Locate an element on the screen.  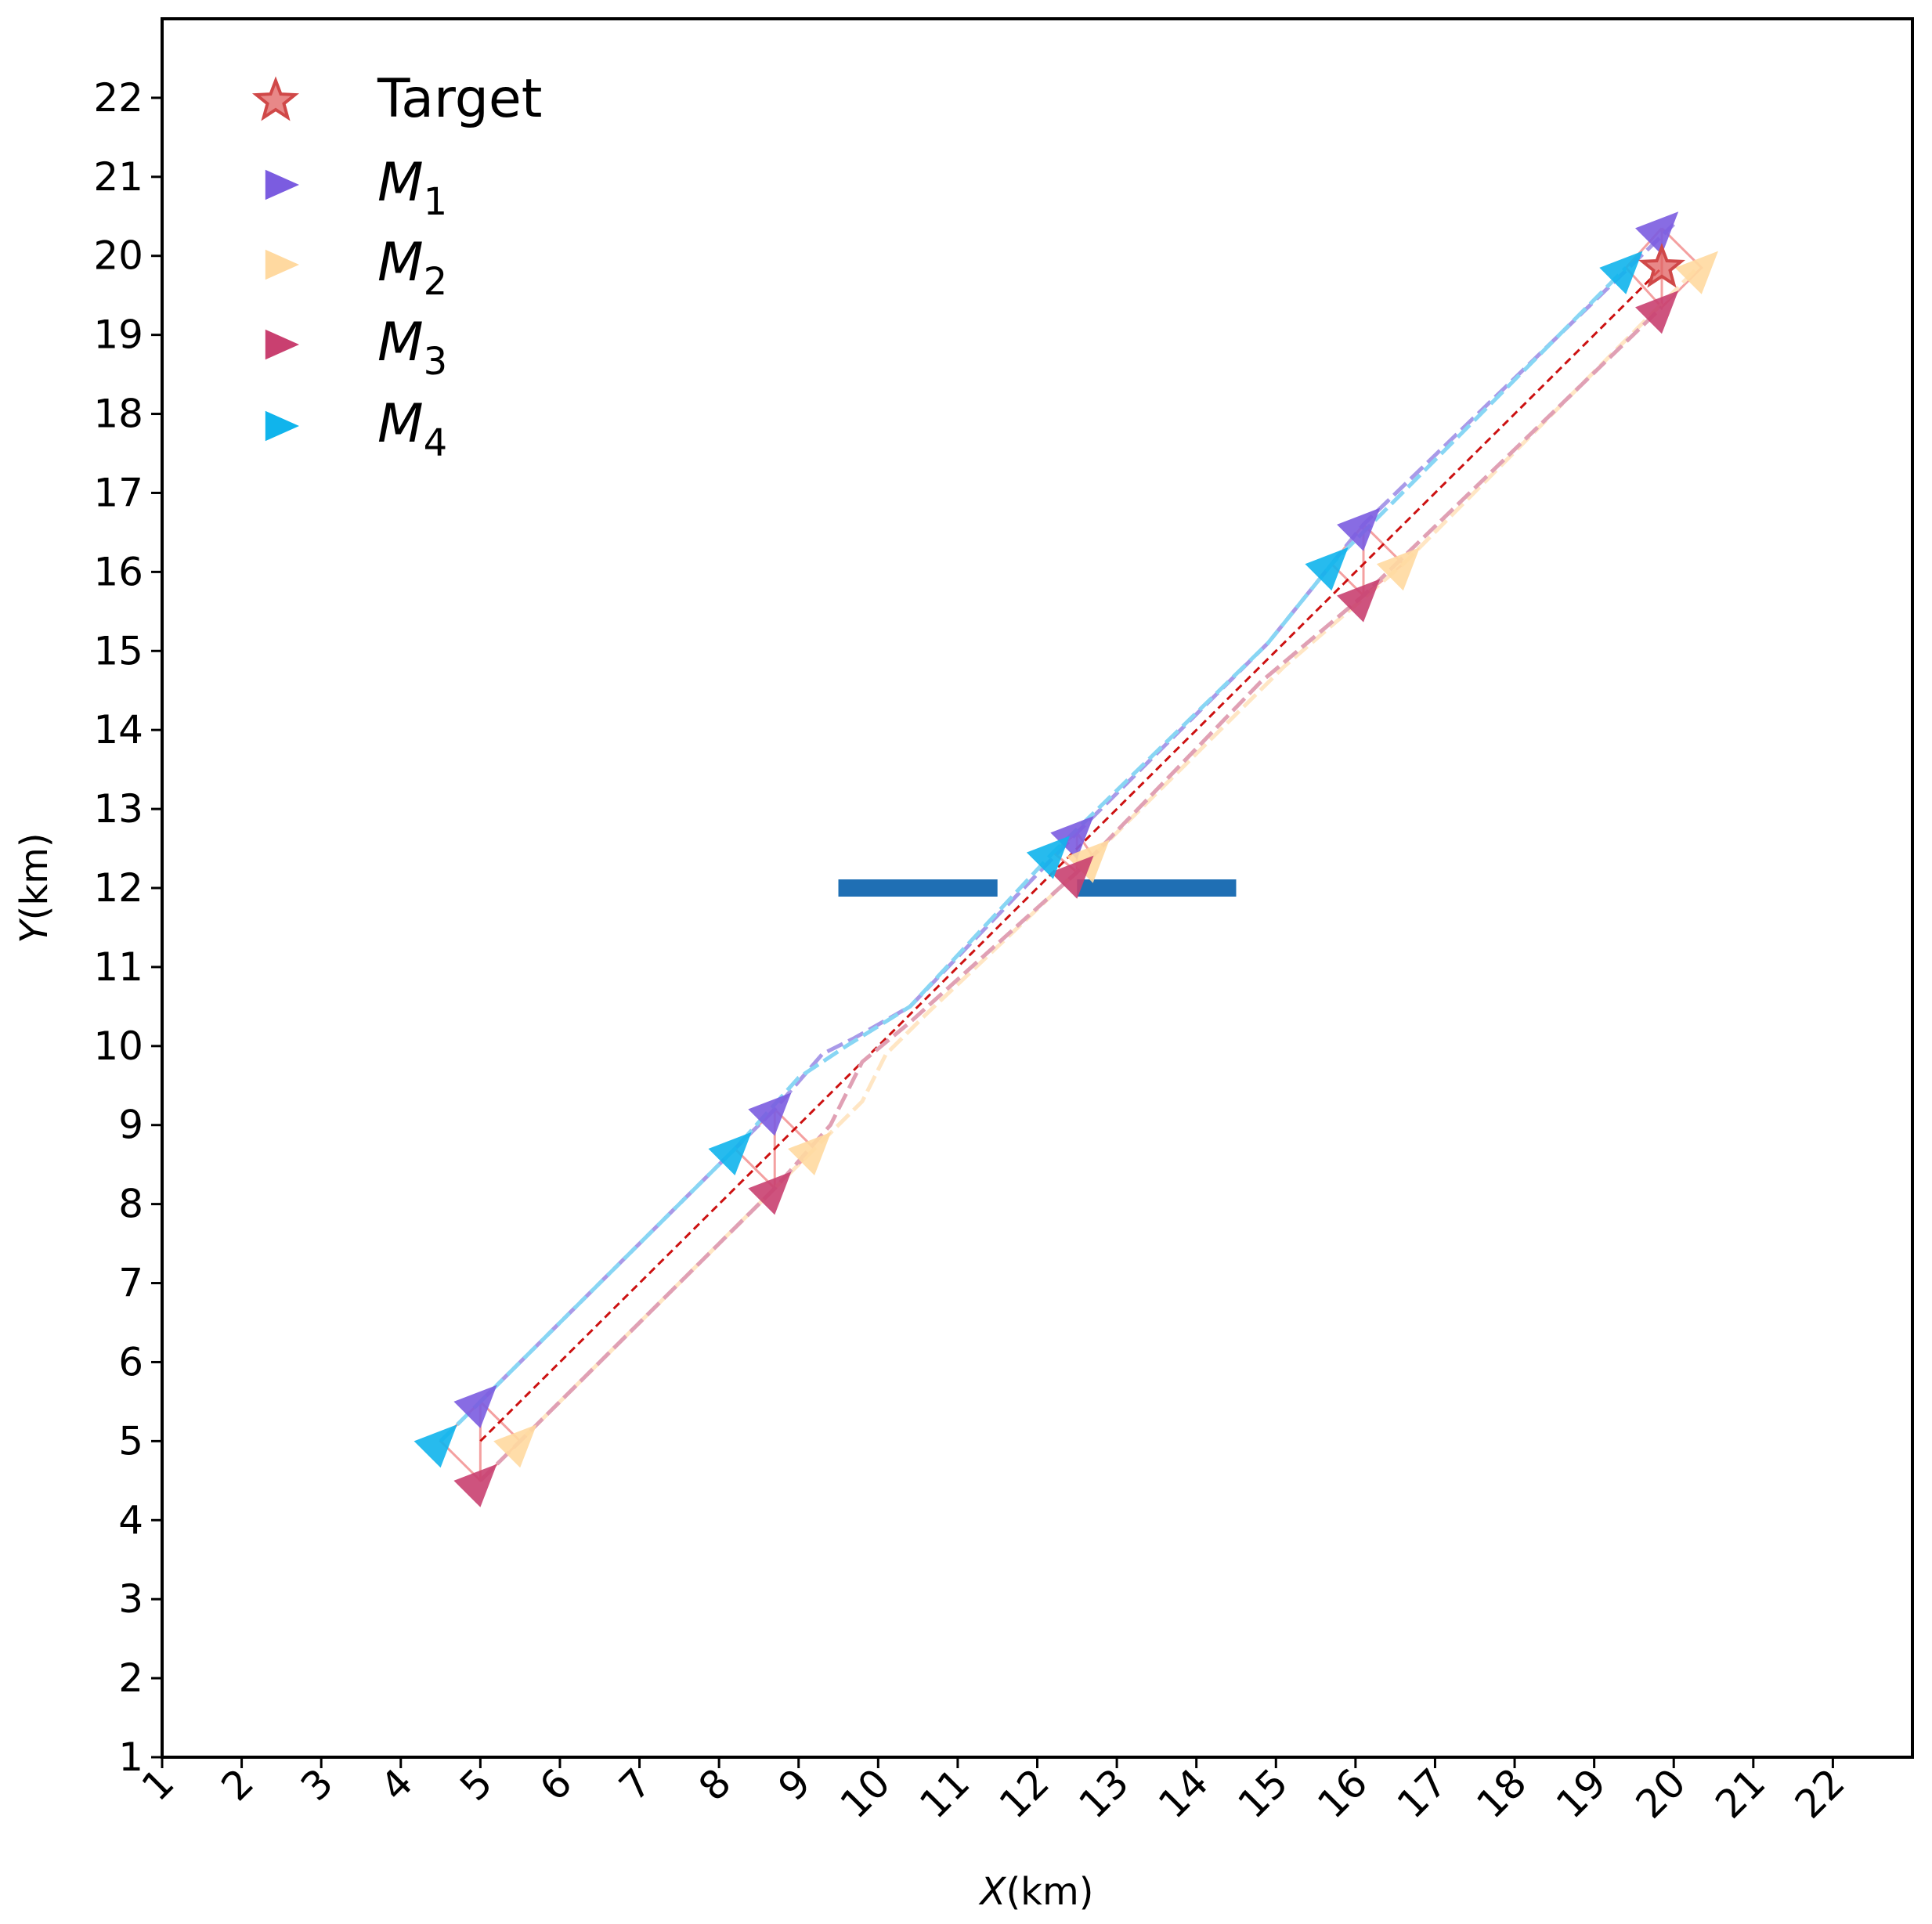
y-tick-label: 13 is located at coordinates (118, 809).